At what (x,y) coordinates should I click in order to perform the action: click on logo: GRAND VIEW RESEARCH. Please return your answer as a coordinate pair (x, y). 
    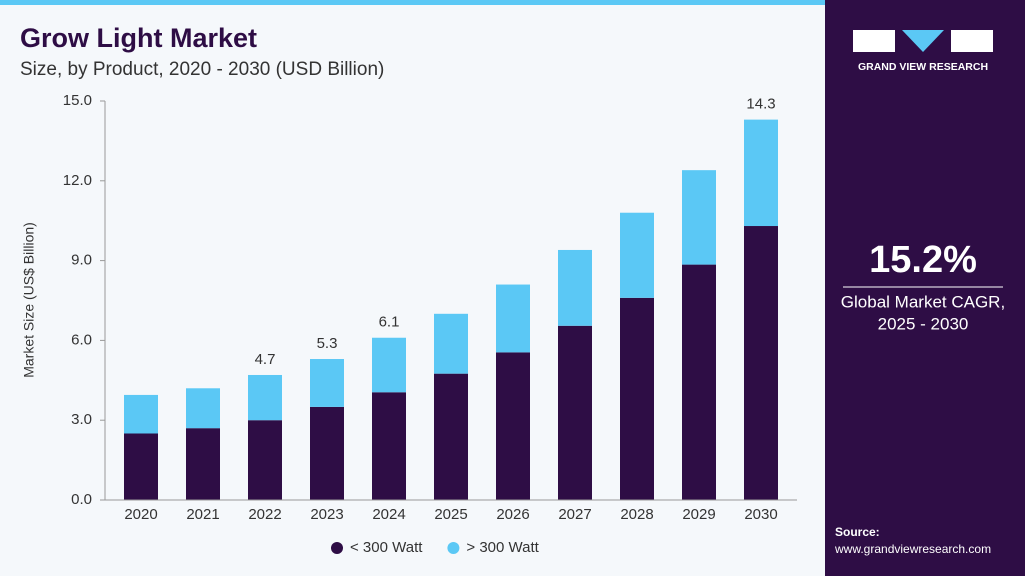
    Looking at the image, I should click on (923, 51).